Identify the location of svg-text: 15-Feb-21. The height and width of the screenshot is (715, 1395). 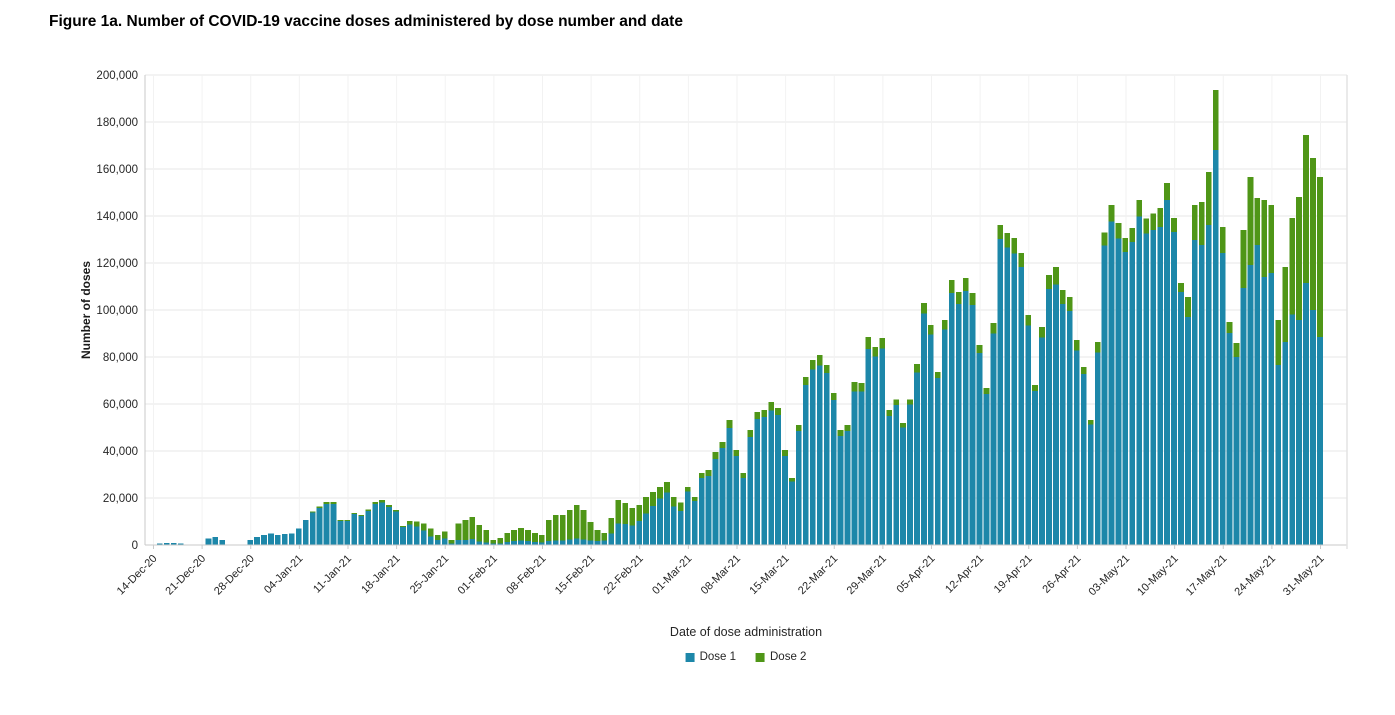
(575, 575).